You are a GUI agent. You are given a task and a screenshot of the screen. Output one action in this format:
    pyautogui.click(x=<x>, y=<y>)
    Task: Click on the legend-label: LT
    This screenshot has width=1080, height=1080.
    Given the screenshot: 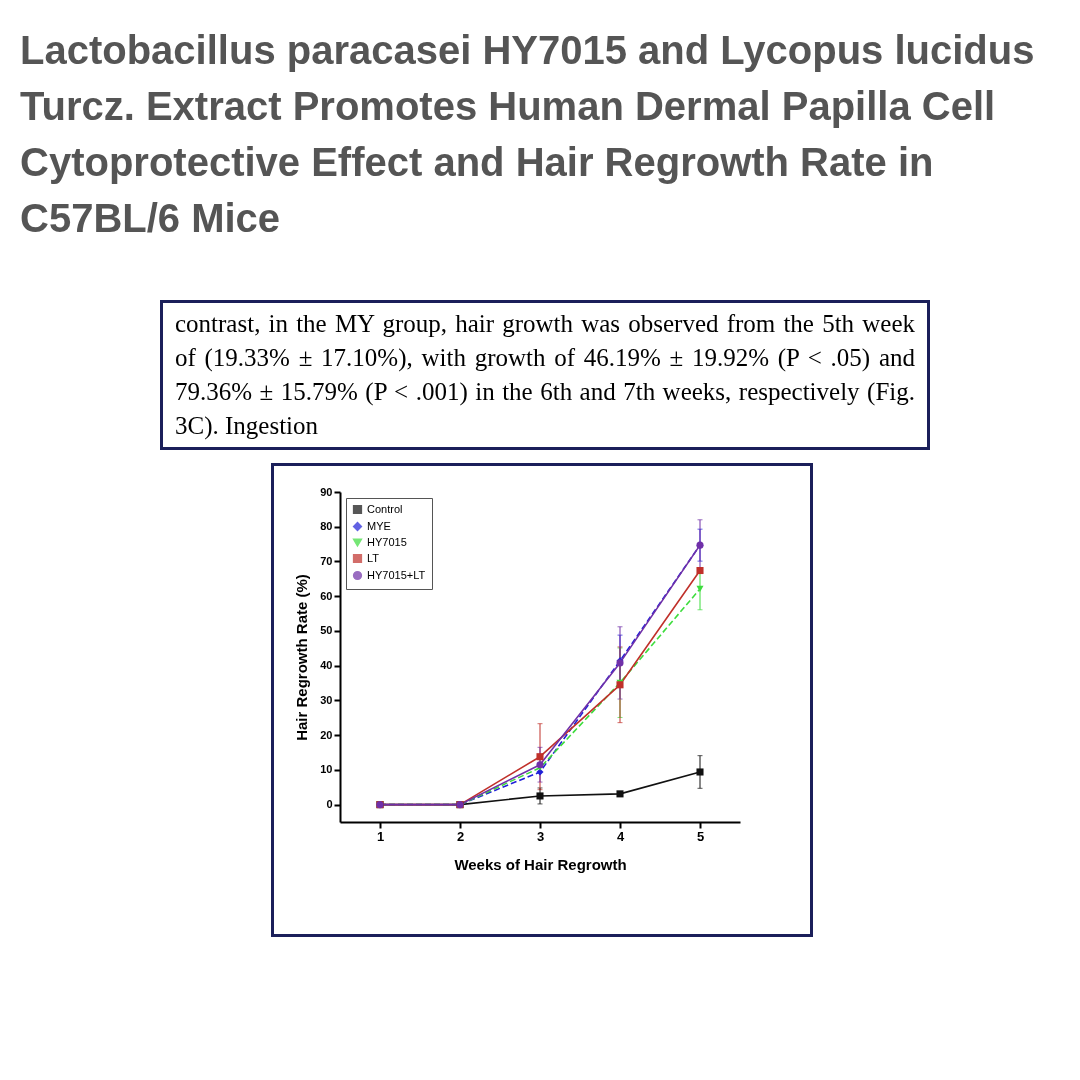 What is the action you would take?
    pyautogui.click(x=373, y=557)
    